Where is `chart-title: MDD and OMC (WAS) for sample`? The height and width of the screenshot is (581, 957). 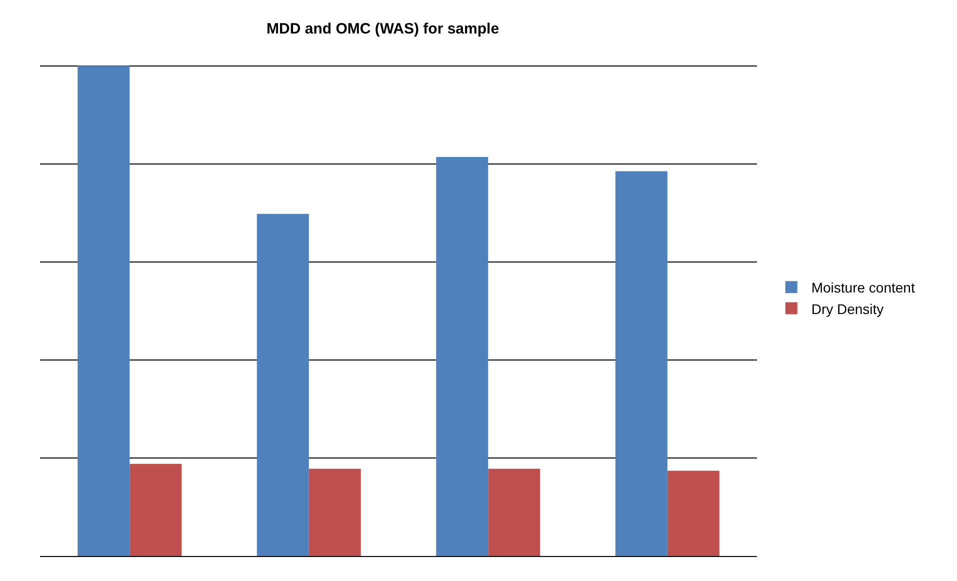
chart-title: MDD and OMC (WAS) for sample is located at coordinates (383, 29).